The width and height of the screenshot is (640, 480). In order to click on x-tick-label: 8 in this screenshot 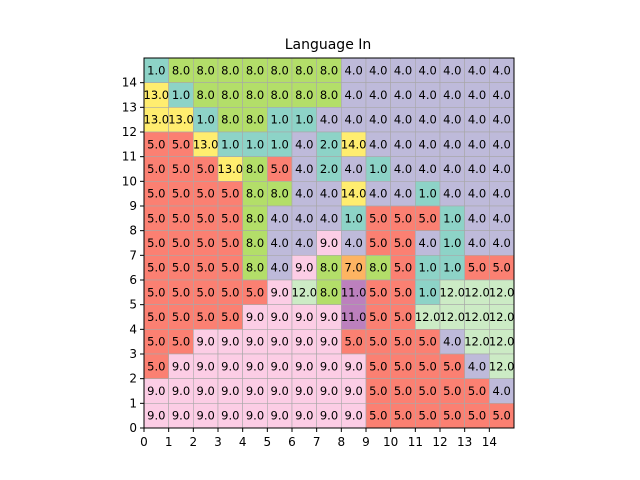, I will do `click(342, 442)`.